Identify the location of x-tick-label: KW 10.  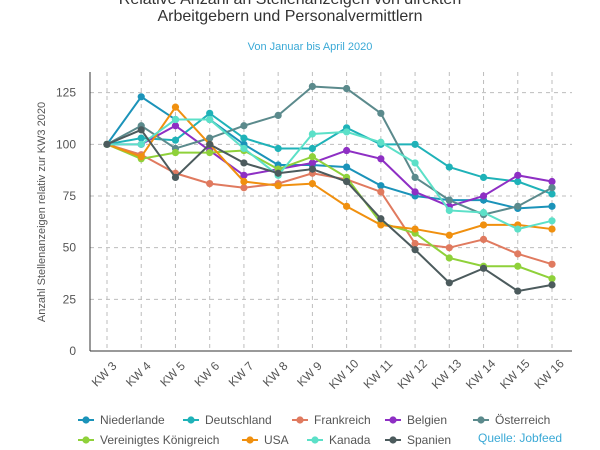
(344, 374).